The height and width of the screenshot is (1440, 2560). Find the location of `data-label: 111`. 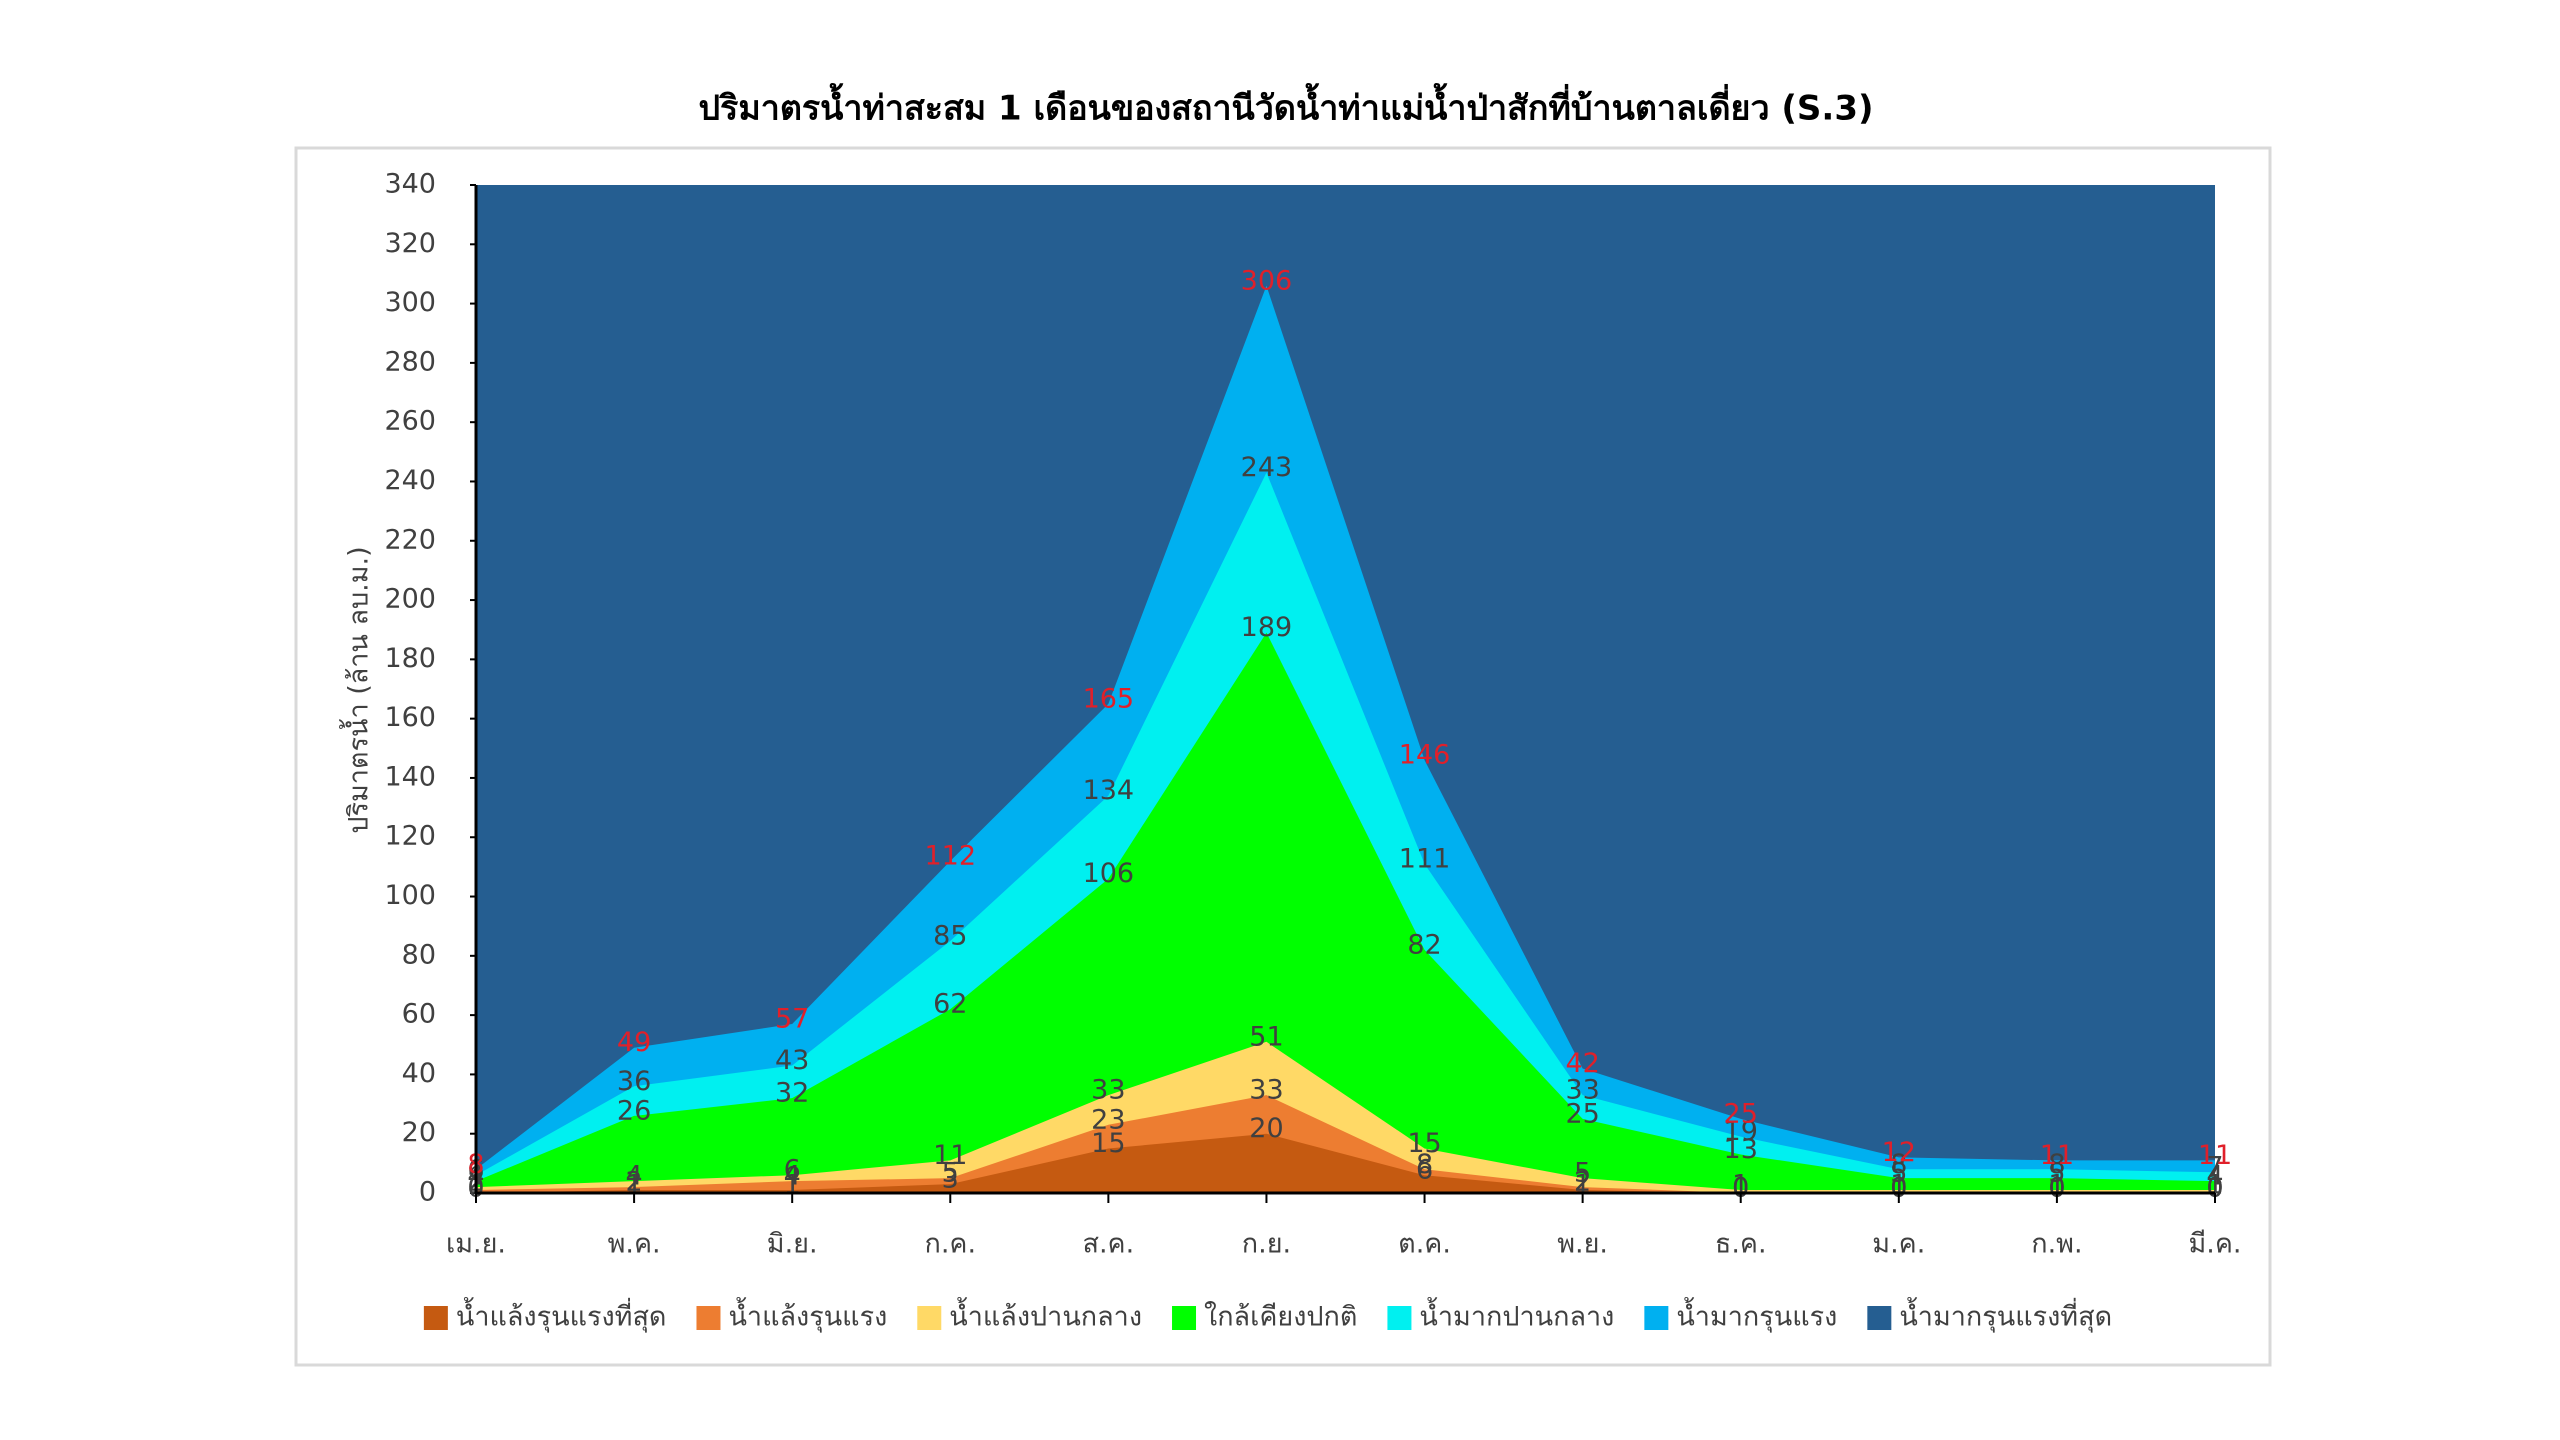

data-label: 111 is located at coordinates (1425, 858).